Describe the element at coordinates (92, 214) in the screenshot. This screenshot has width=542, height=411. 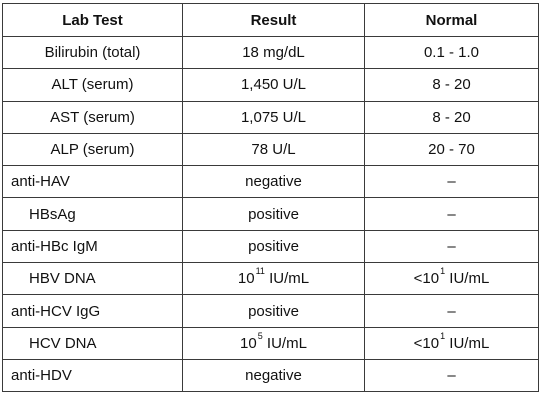
I see `lab-test-name: HBsAg` at that location.